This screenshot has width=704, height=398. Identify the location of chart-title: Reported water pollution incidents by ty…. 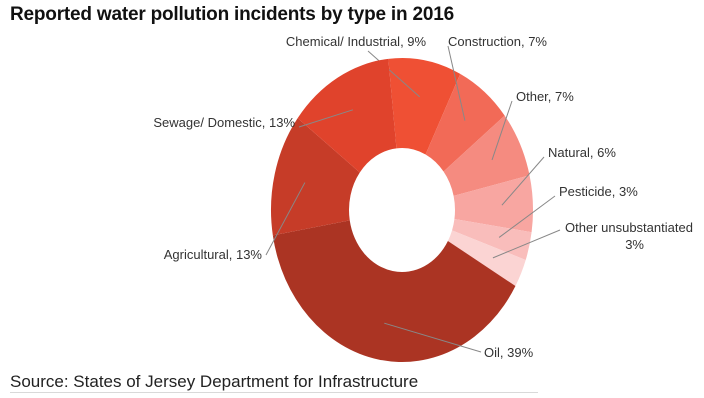
(232, 14).